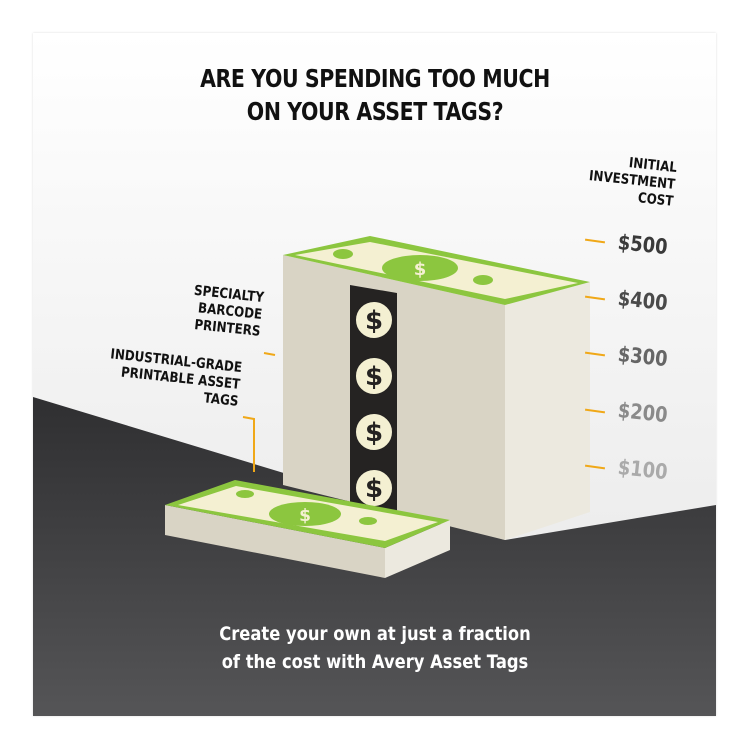  Describe the element at coordinates (642, 357) in the screenshot. I see `price-300: $300` at that location.